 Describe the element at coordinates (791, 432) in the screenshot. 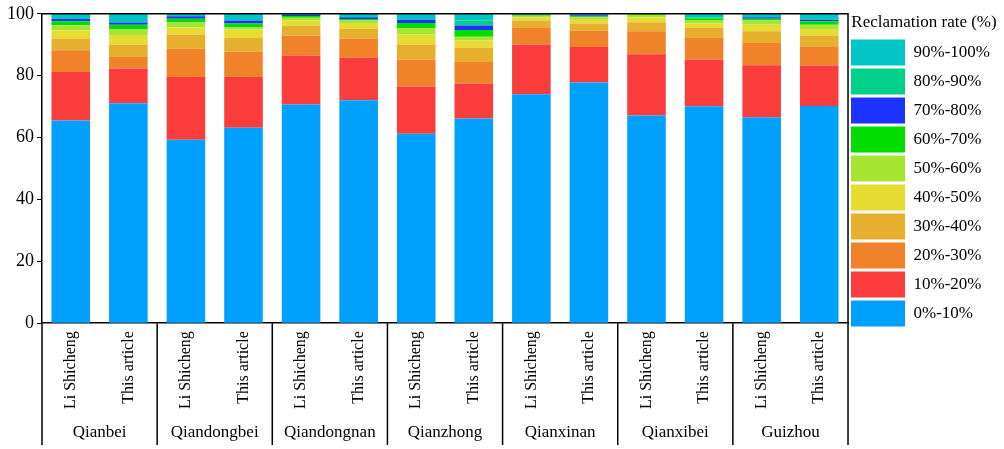

I see `text: Guizhou` at that location.